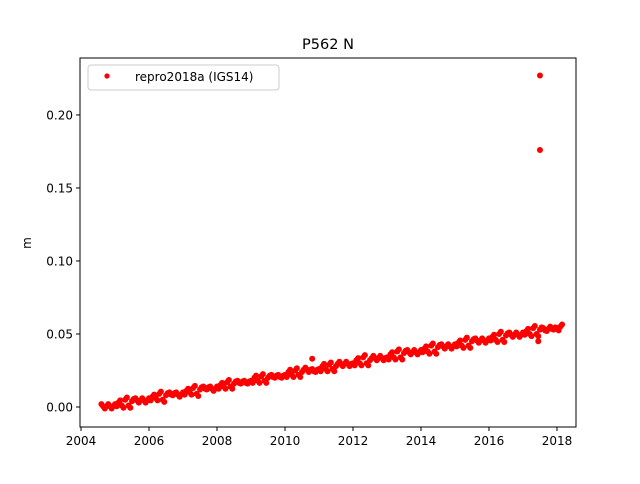 The width and height of the screenshot is (640, 484). I want to click on y-tick-label: 0.05, so click(59, 334).